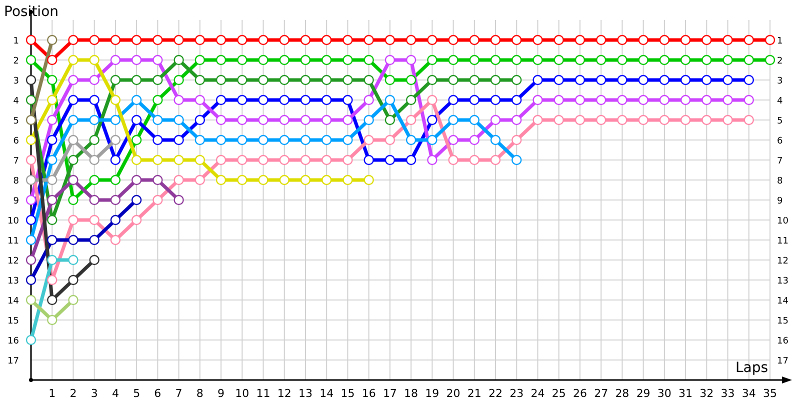 The height and width of the screenshot is (400, 800). I want to click on x-tick-label: 19, so click(432, 393).